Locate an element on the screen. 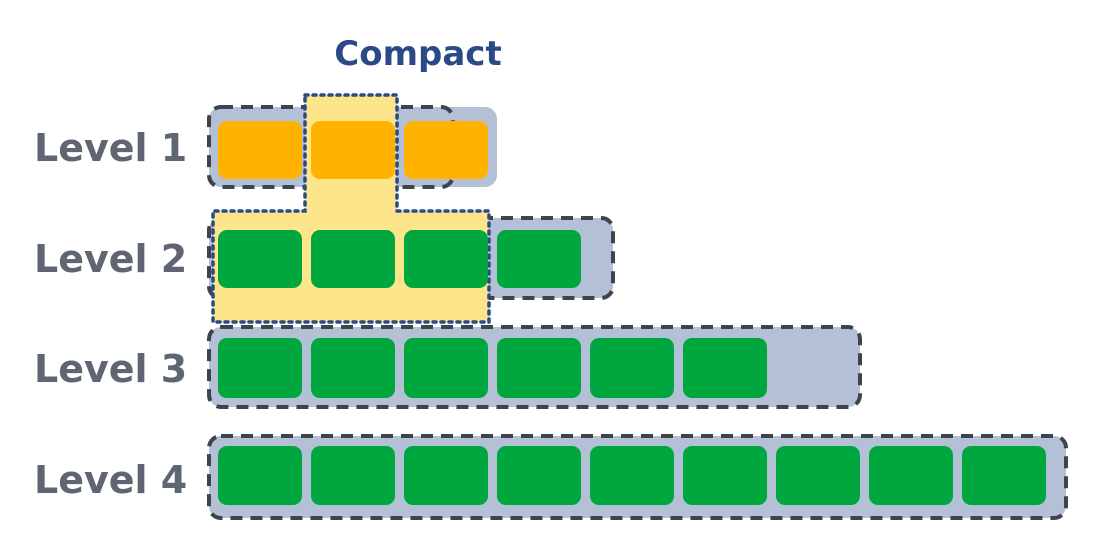 The image size is (1100, 554). level-label: Level 2 is located at coordinates (110, 259).